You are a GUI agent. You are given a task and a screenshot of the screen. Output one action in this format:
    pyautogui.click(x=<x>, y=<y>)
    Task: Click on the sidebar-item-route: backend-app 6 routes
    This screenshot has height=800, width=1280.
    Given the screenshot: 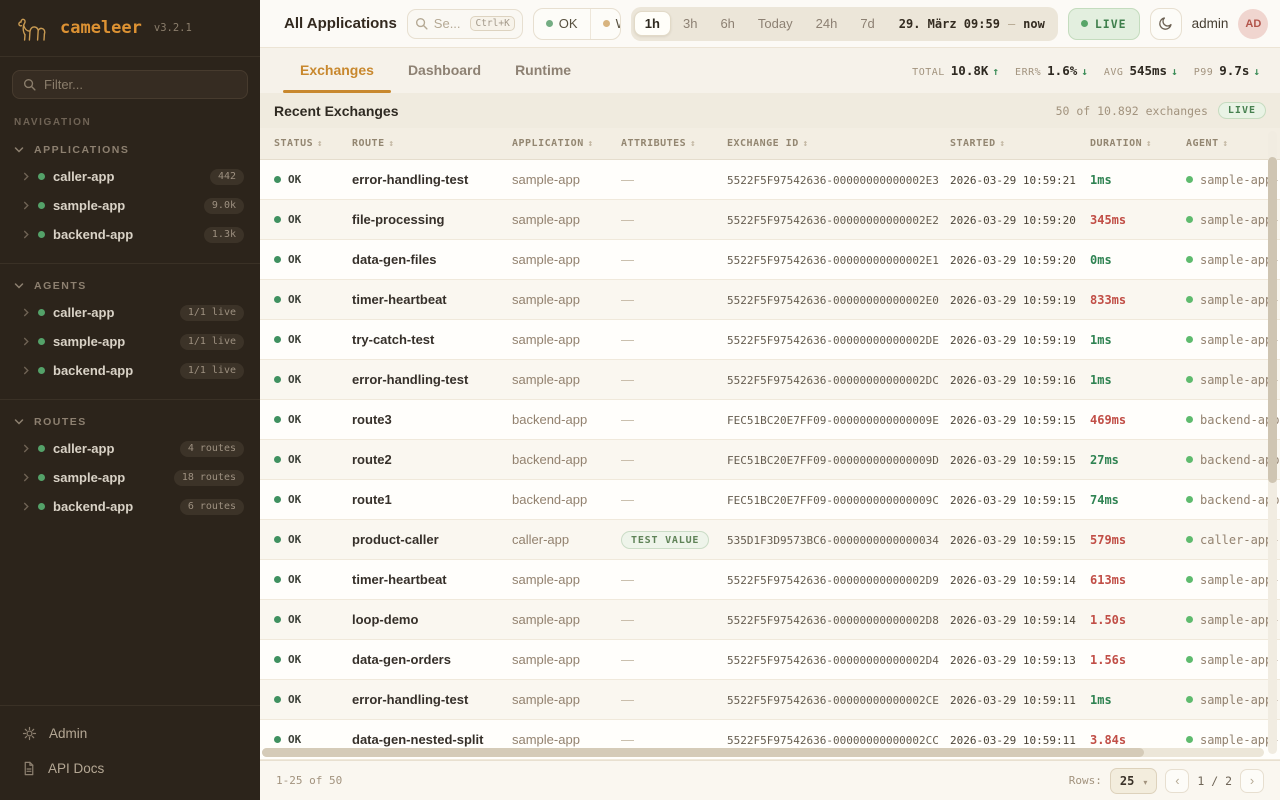 What is the action you would take?
    pyautogui.click(x=130, y=506)
    